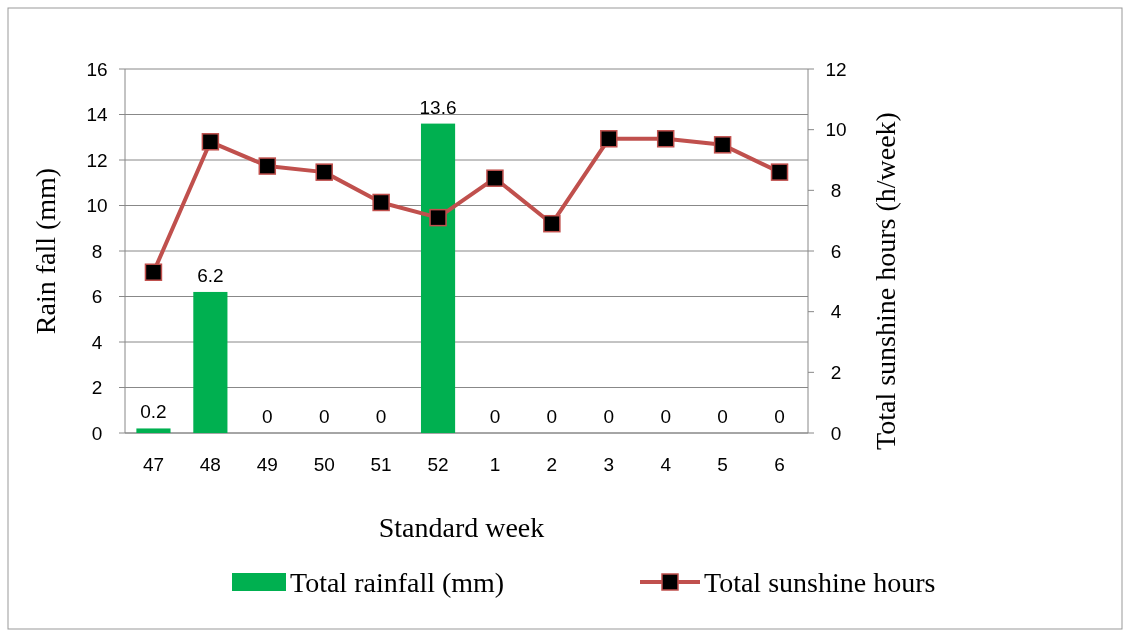 The height and width of the screenshot is (637, 1130). Describe the element at coordinates (552, 464) in the screenshot. I see `x-tick-label: 2` at that location.